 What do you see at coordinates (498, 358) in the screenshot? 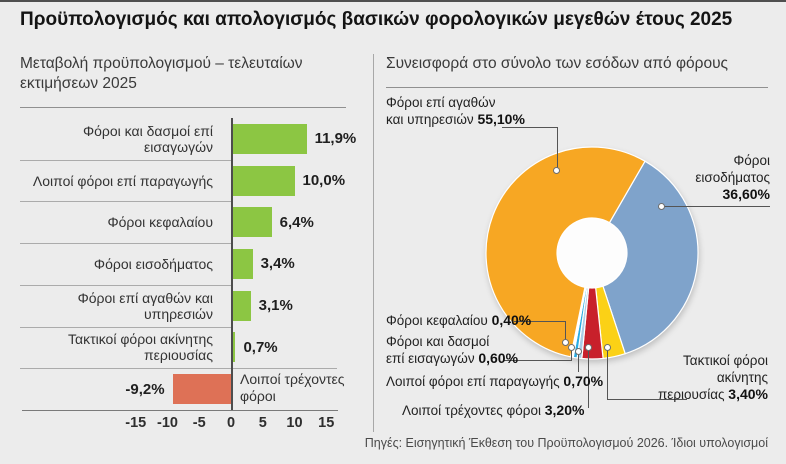
I see `callout-imports-value: 0,60%` at bounding box center [498, 358].